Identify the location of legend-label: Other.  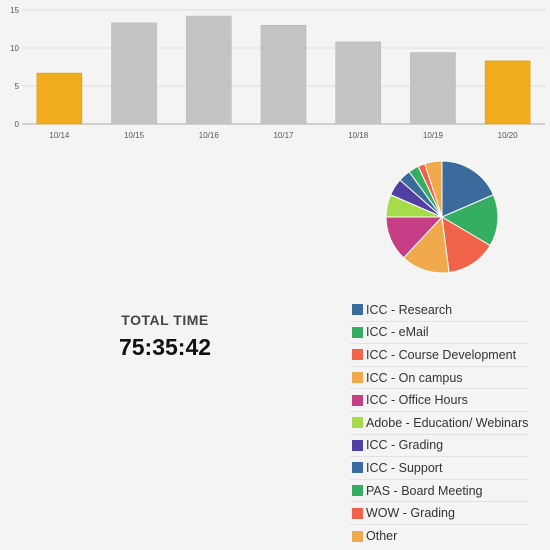
(382, 536).